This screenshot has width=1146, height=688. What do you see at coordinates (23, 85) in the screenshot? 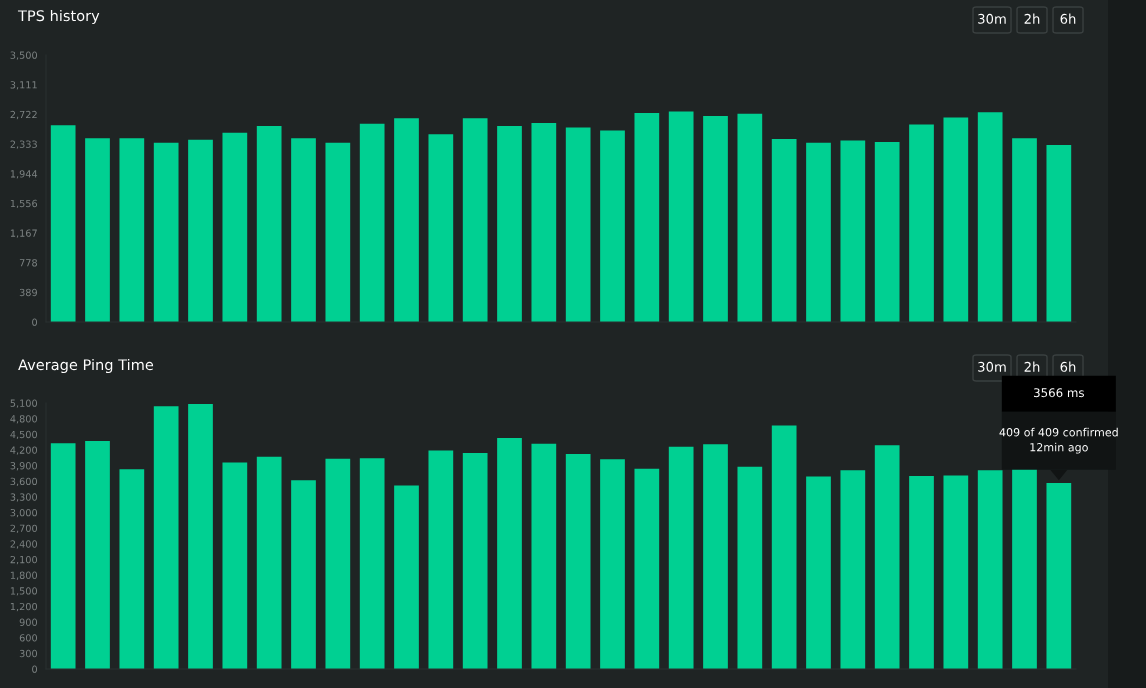
I see `y-tick-label: 3,111` at bounding box center [23, 85].